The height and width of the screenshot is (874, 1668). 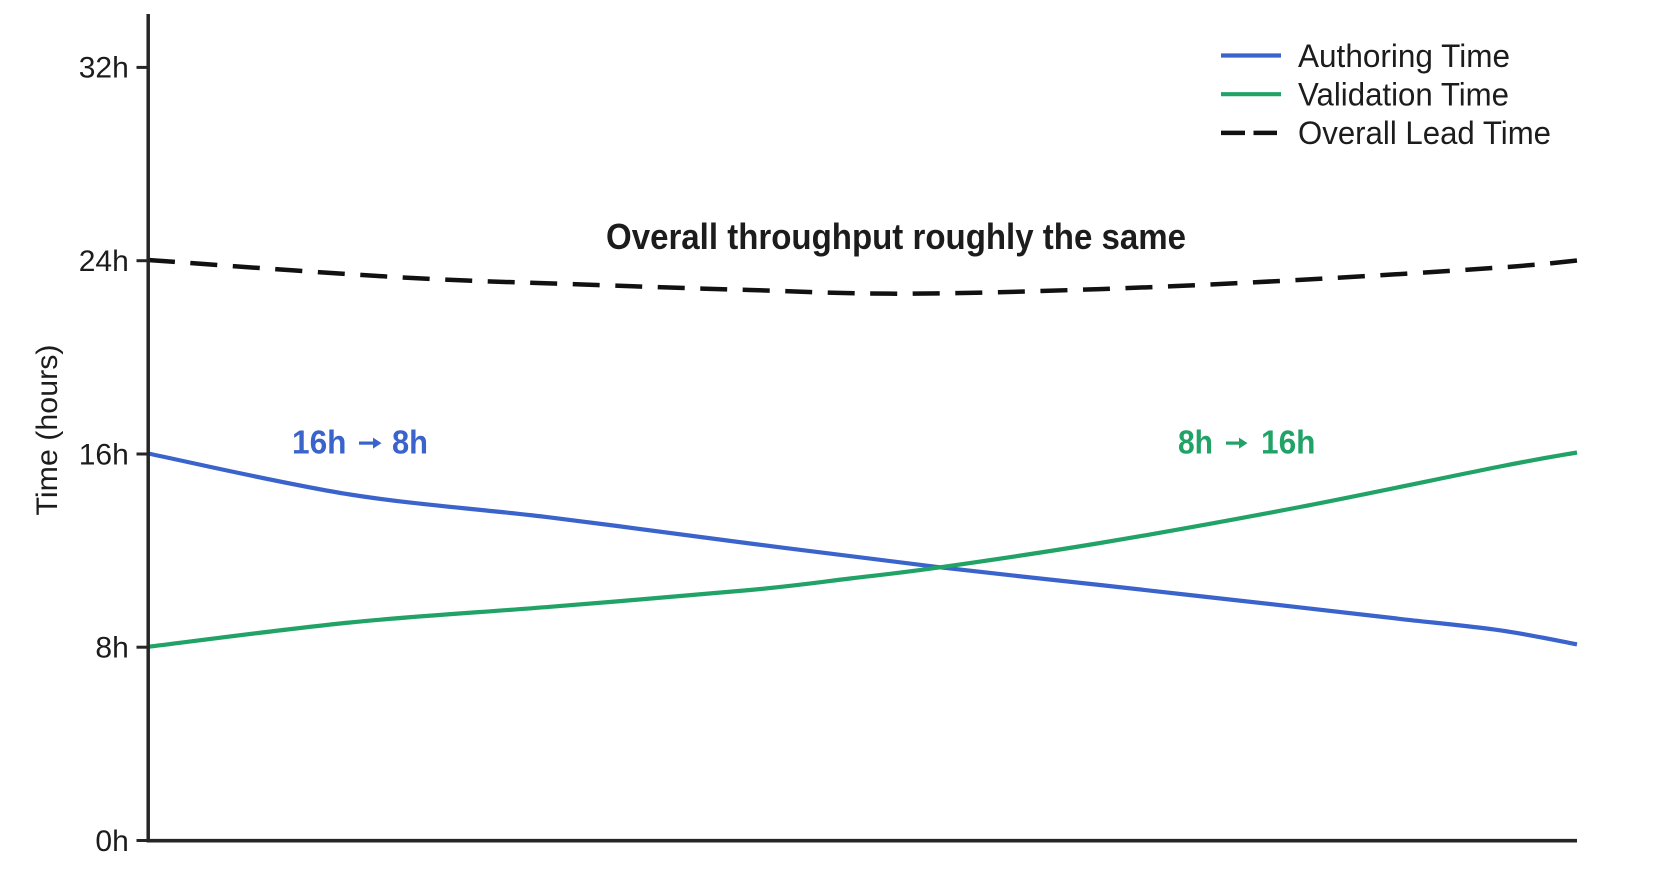 I want to click on svg-text: Overall Lead Time, so click(x=1424, y=133).